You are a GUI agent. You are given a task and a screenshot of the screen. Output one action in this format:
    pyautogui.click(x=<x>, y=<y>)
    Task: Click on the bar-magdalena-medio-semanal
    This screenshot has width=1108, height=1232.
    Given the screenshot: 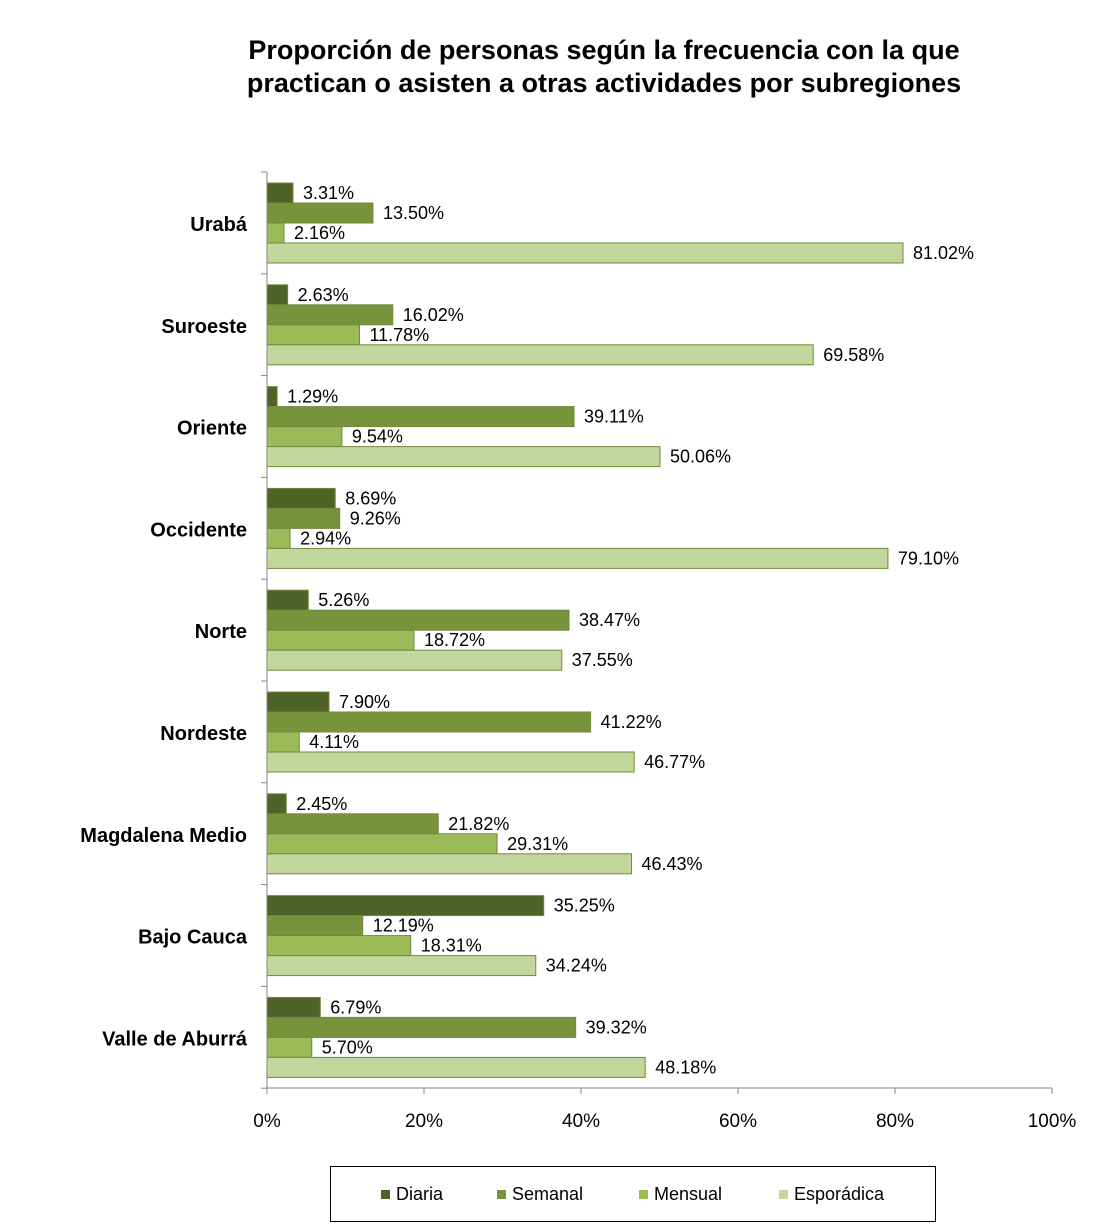 What is the action you would take?
    pyautogui.click(x=352, y=824)
    